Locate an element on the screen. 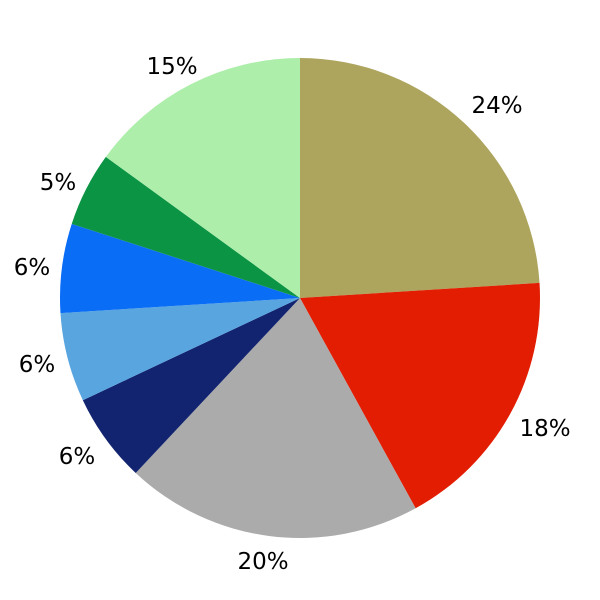  slice-label-7: 15% is located at coordinates (171, 67).